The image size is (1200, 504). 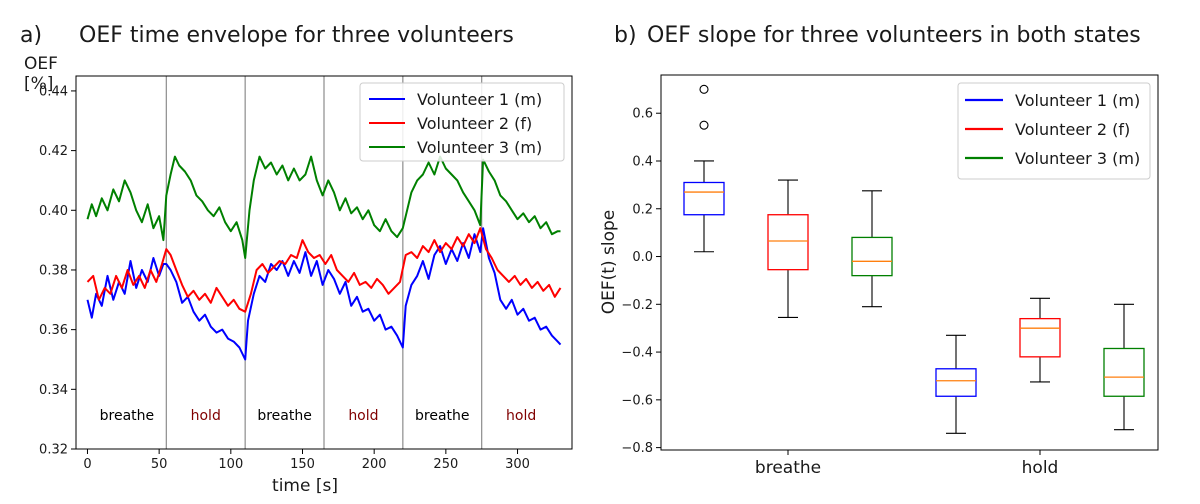 What do you see at coordinates (374, 464) in the screenshot?
I see `x-tick-label: 200` at bounding box center [374, 464].